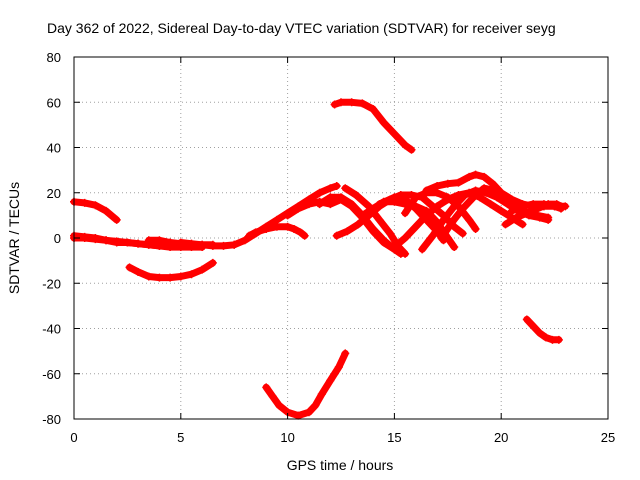 The height and width of the screenshot is (480, 640). What do you see at coordinates (394, 437) in the screenshot?
I see `x-tick-label: 15` at bounding box center [394, 437].